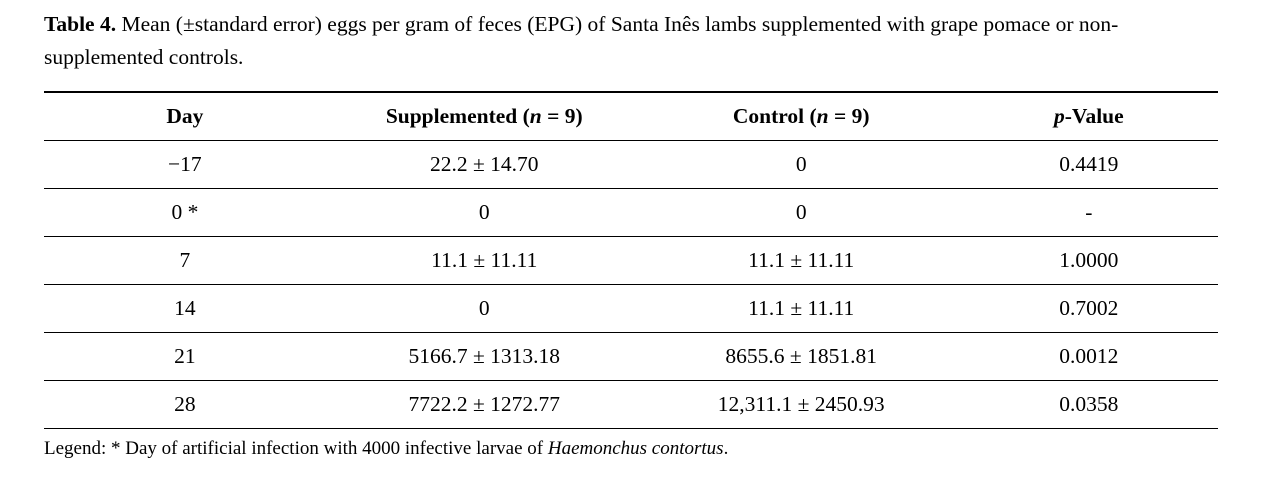 The image size is (1262, 499). I want to click on cell-control: 8655.6 ± 1851.81, so click(801, 355).